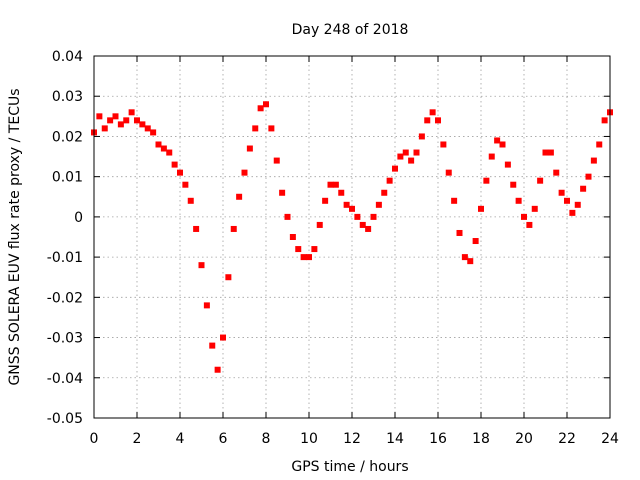  What do you see at coordinates (94, 439) in the screenshot?
I see `x-tick-label: 0` at bounding box center [94, 439].